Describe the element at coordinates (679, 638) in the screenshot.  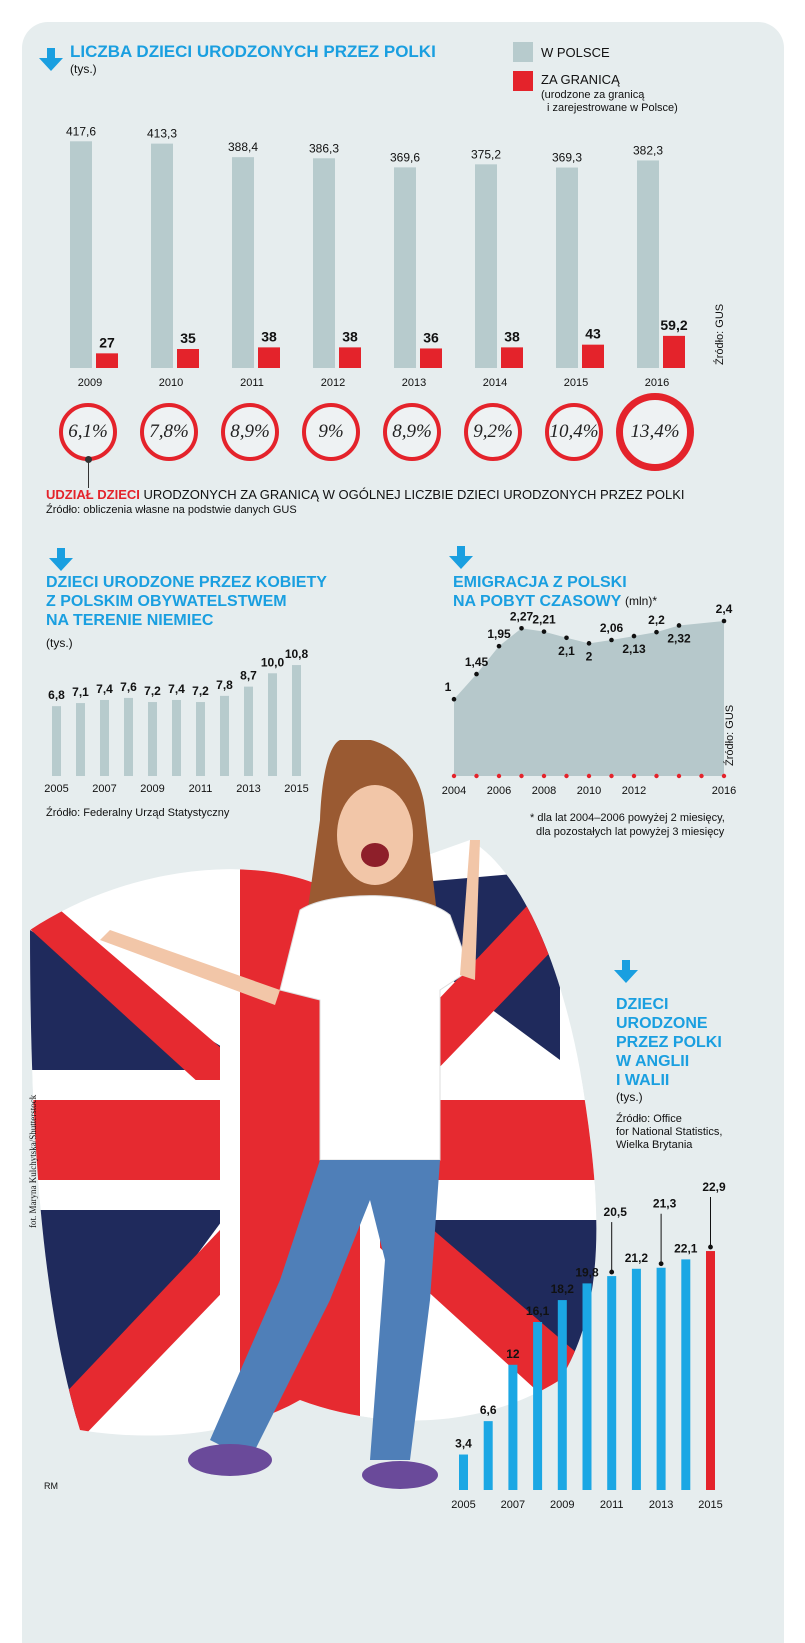
I see `label-emigration-2014: 2,32` at that location.